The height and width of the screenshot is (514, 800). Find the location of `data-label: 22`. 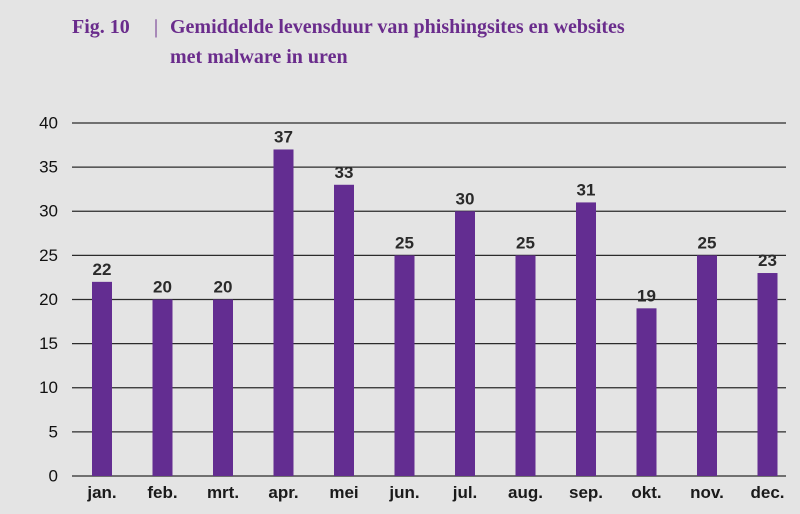

data-label: 22 is located at coordinates (102, 269).